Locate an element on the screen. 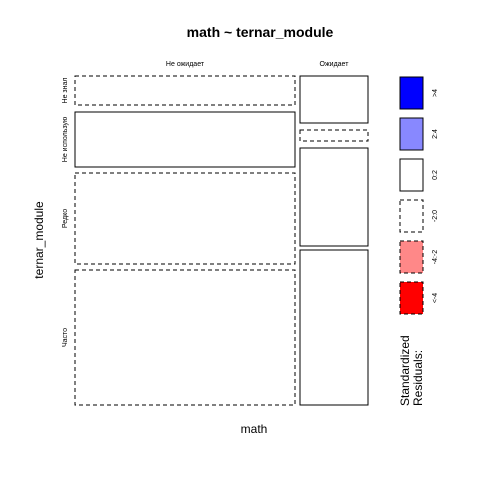  row-label-1: Не знал is located at coordinates (65, 91).